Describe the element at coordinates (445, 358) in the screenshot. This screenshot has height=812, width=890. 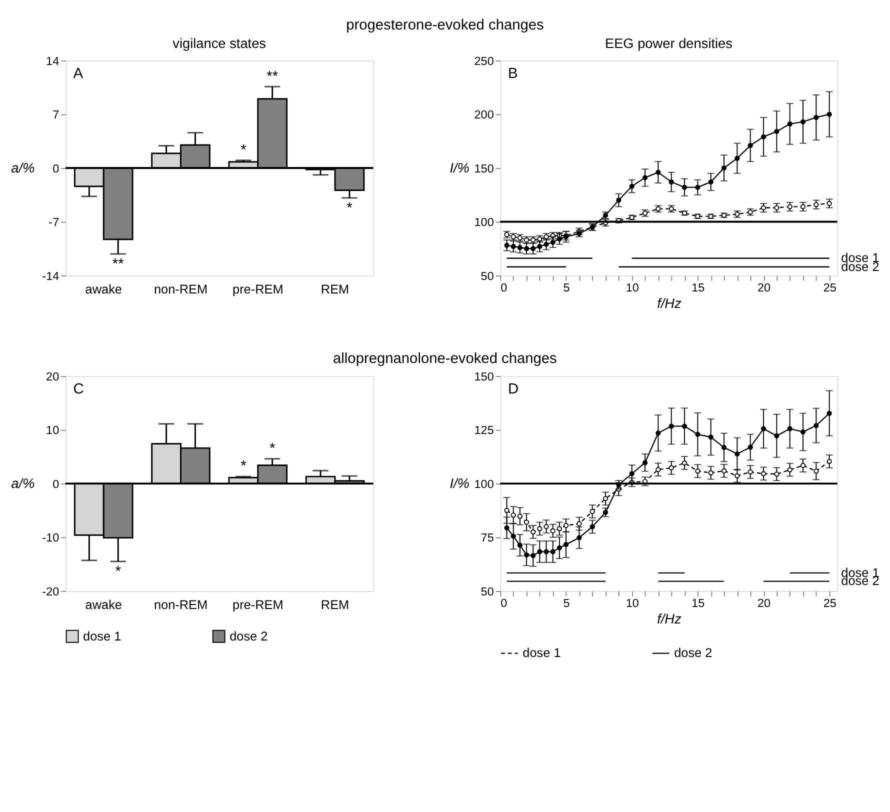
I see `text: allopregnanolone-evoked changes` at that location.